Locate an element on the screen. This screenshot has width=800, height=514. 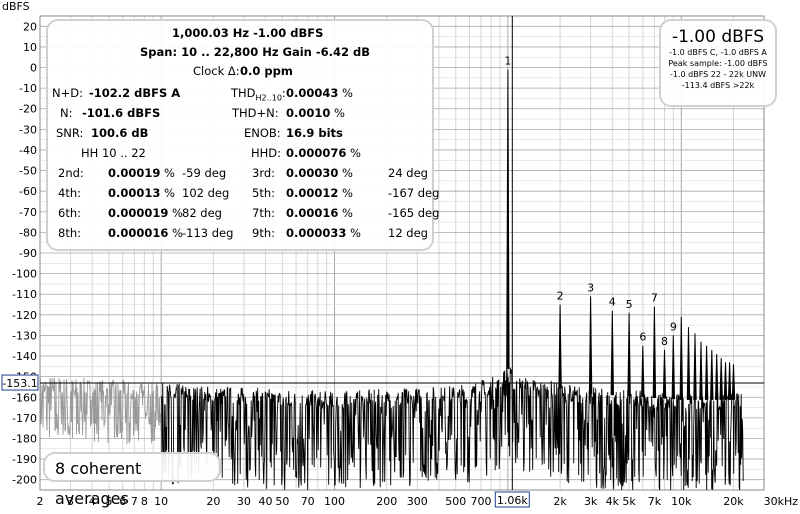
clock-label: Clock Δ: is located at coordinates (216, 71).